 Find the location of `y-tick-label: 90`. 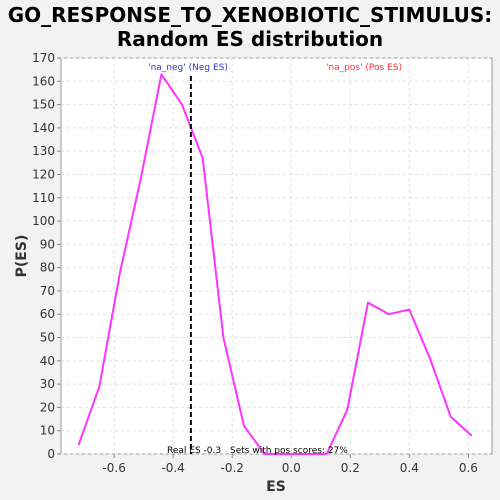

y-tick-label: 90 is located at coordinates (47, 244).